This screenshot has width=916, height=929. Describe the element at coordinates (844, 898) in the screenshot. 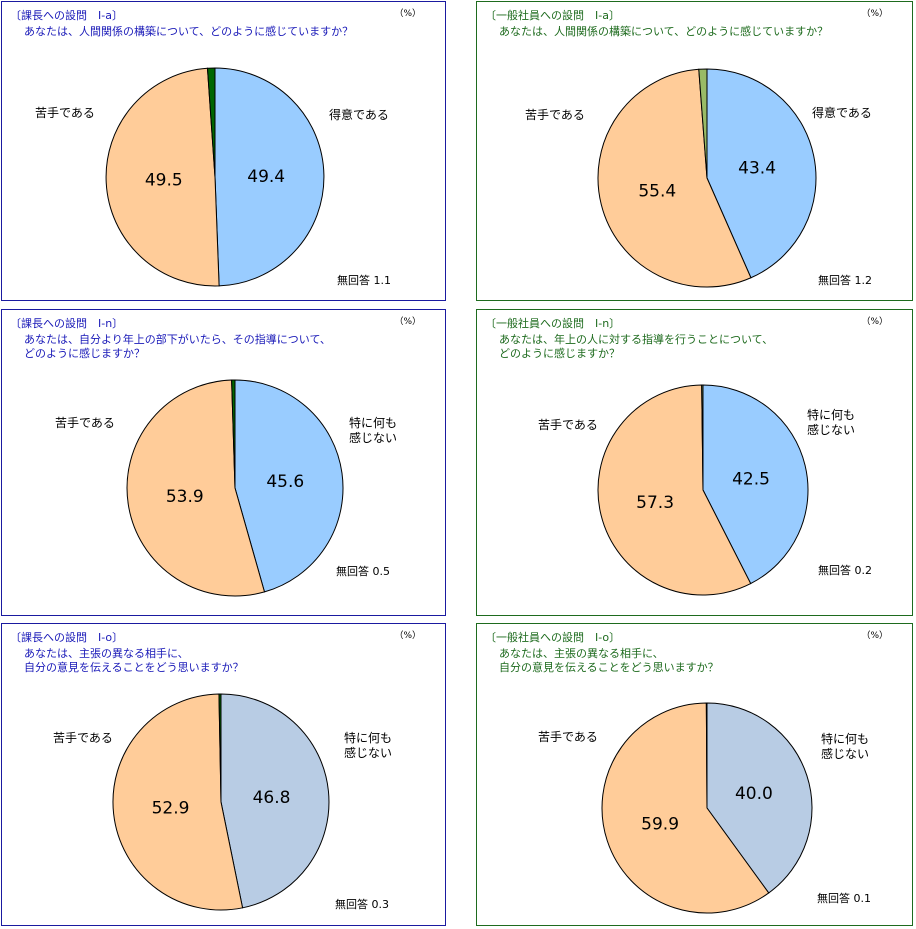

I see `no-answer-label: 無回答 0.1` at that location.